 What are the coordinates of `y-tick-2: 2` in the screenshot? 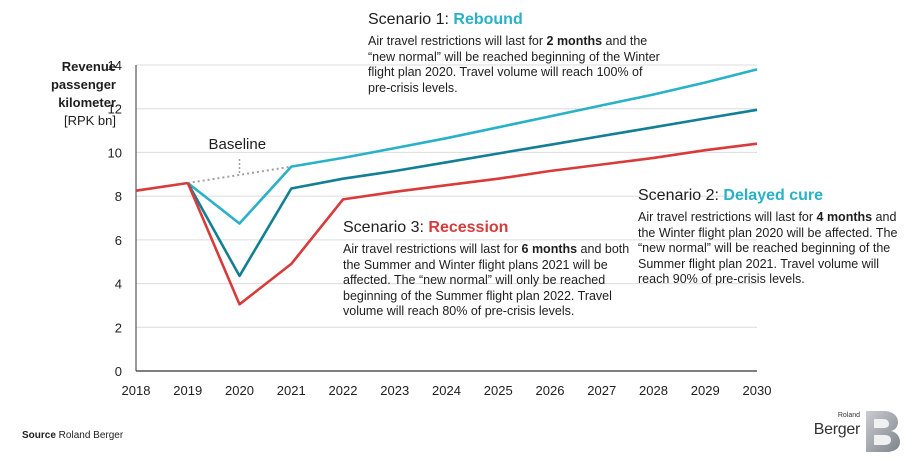 It's located at (118, 327).